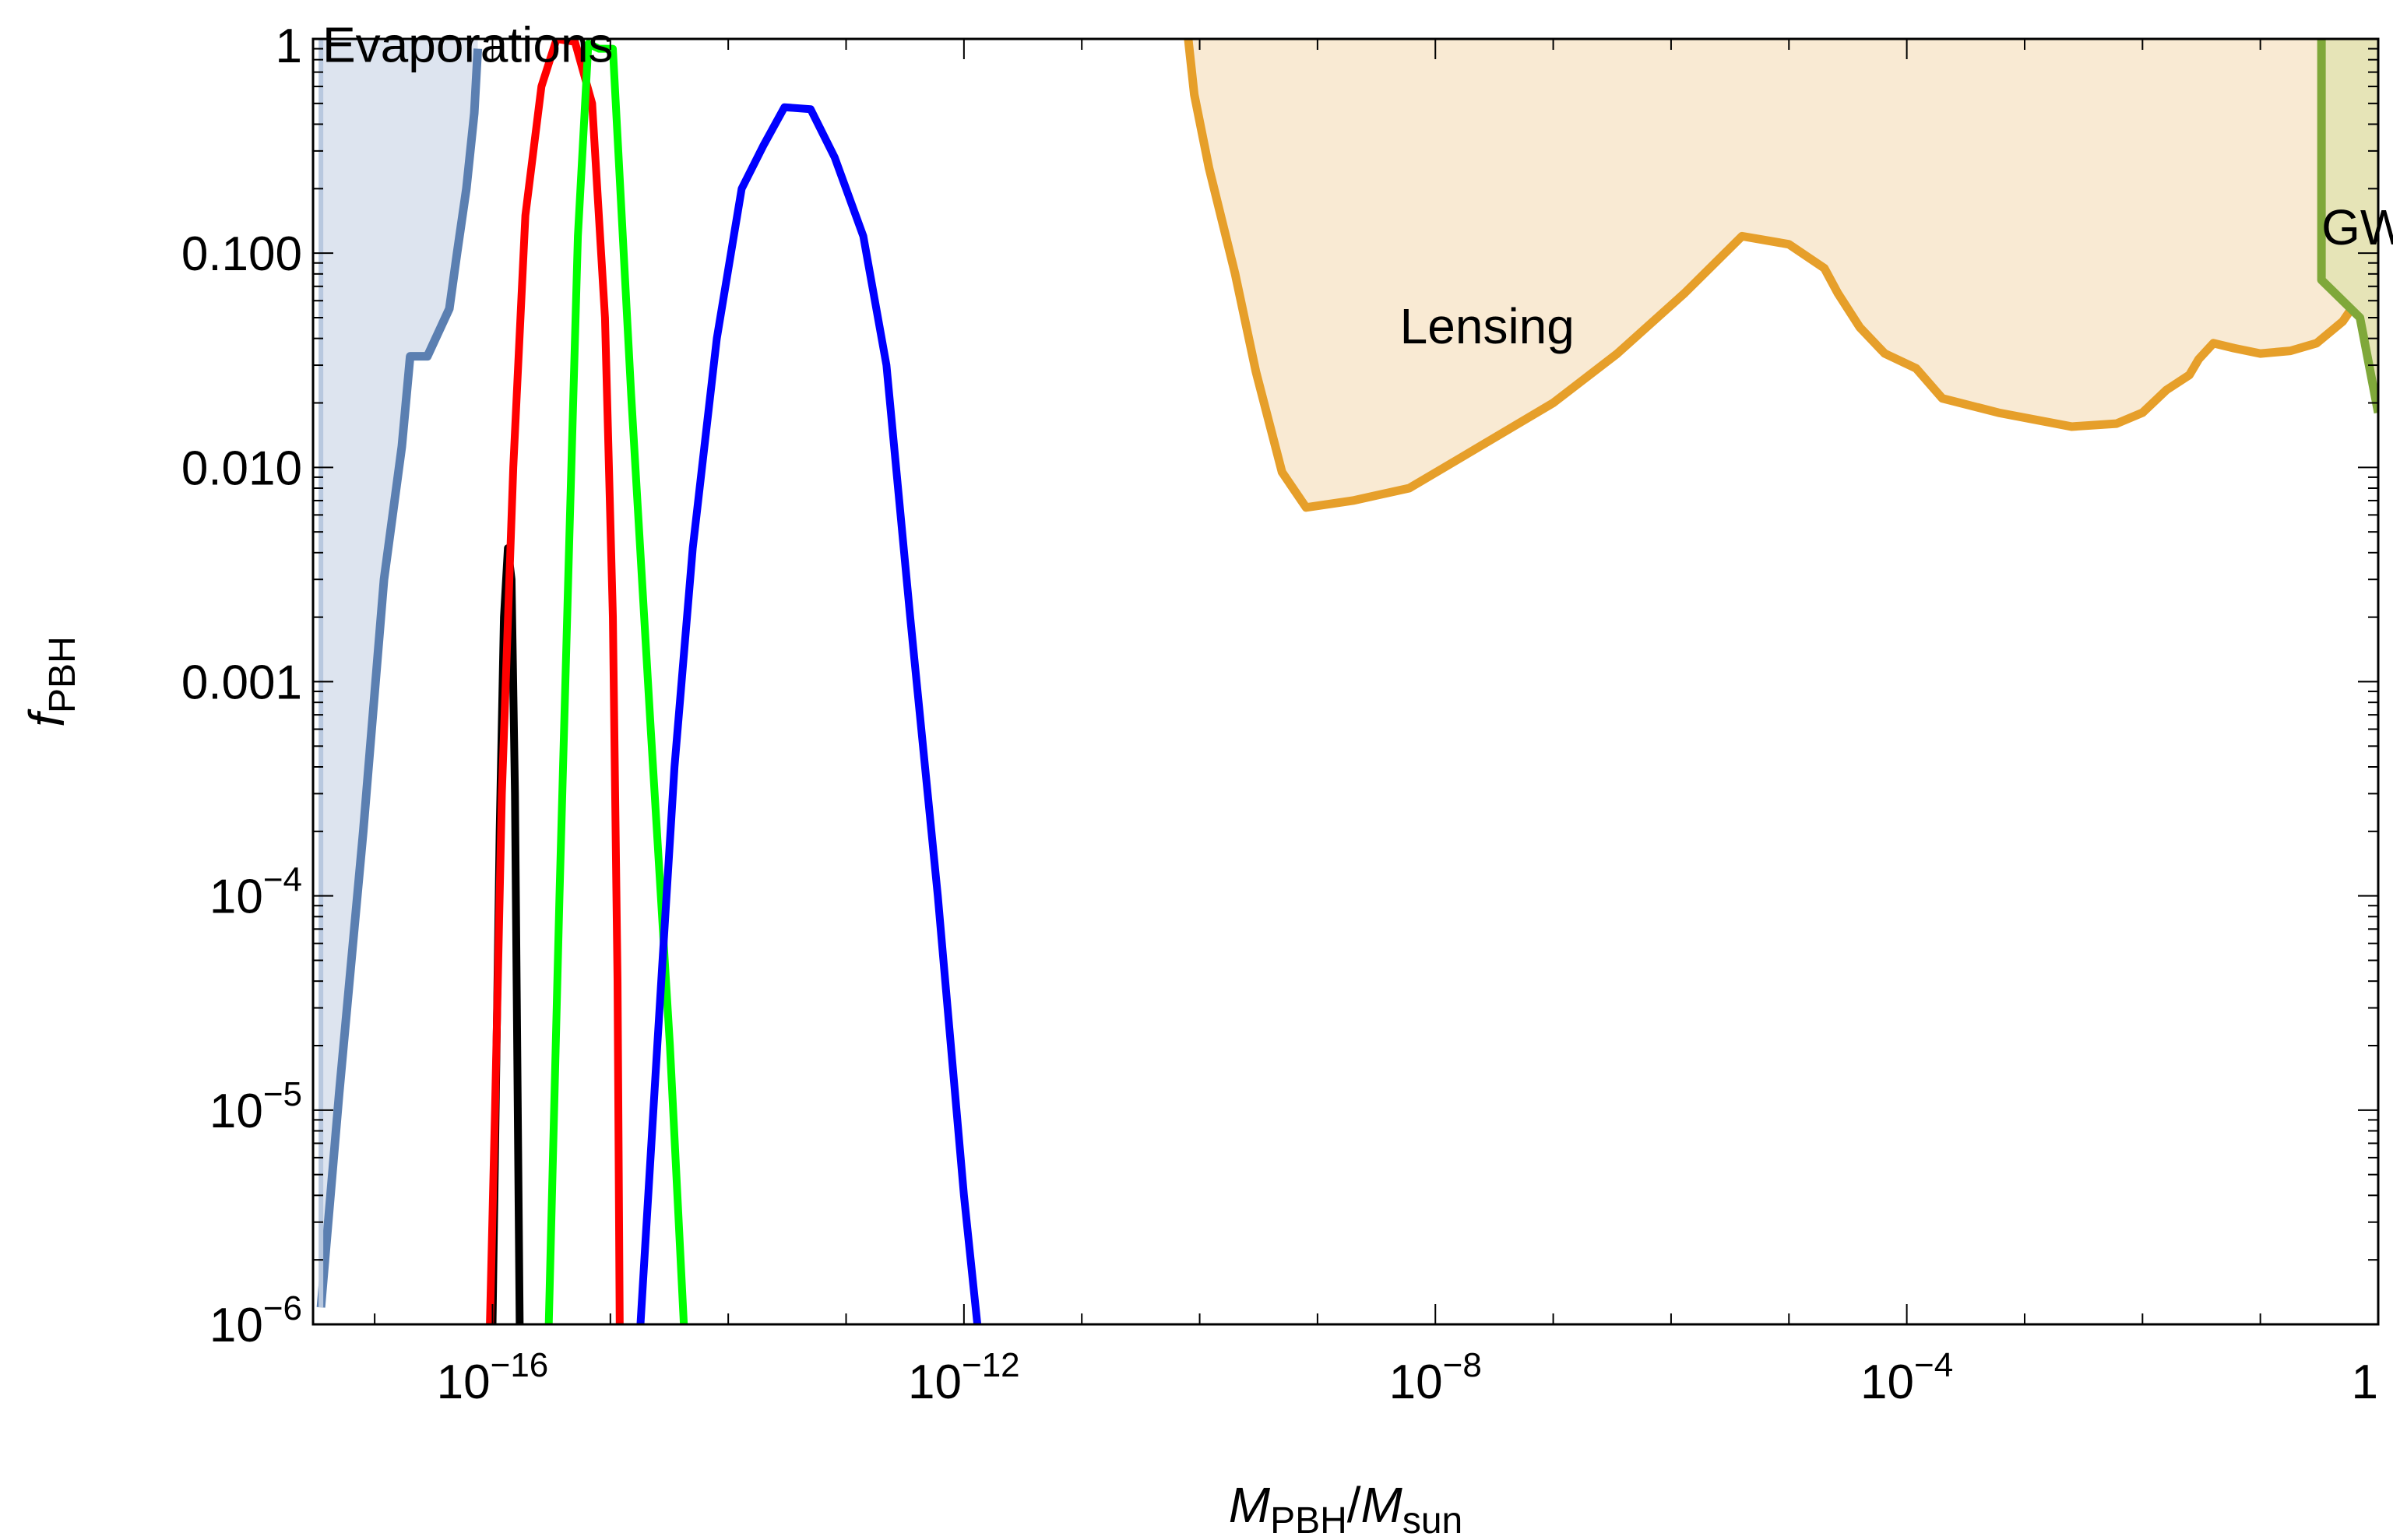 This screenshot has height=1540, width=2393. I want to click on x-tick-label: 10⁻¹², so click(964, 1377).